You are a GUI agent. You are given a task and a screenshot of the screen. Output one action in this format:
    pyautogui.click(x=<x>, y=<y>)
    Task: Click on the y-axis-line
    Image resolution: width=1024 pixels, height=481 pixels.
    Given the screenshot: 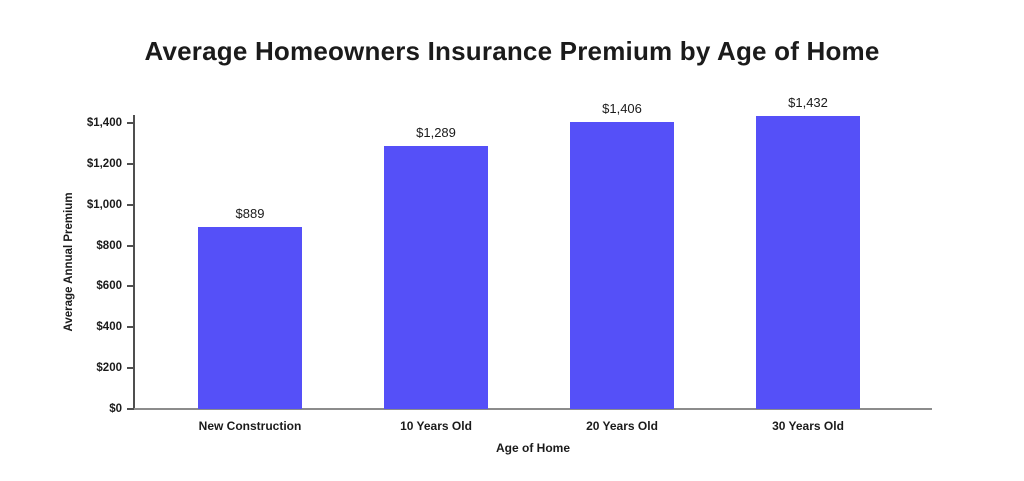 What is the action you would take?
    pyautogui.click(x=134, y=262)
    